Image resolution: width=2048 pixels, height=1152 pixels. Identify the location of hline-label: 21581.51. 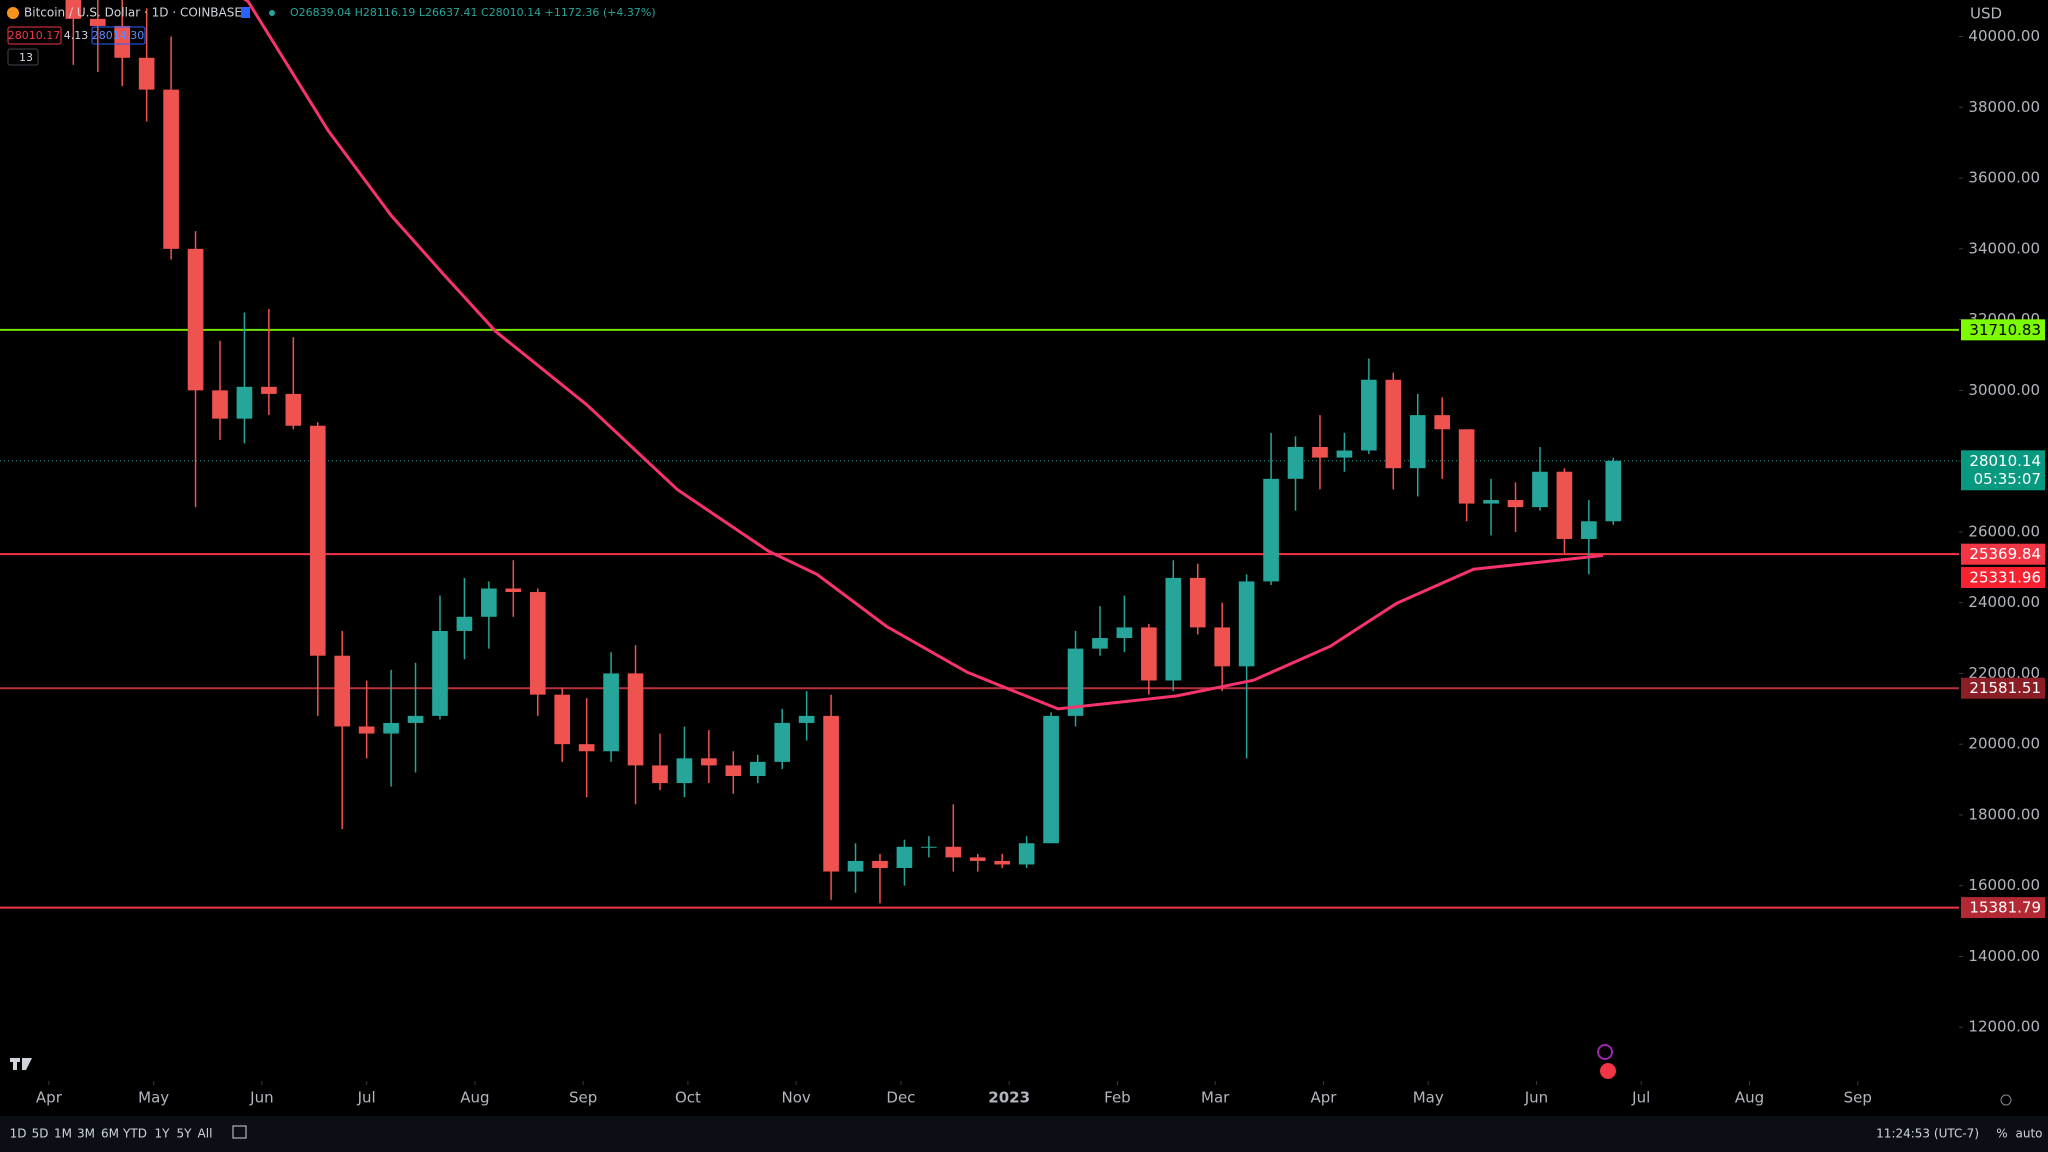
(2005, 688).